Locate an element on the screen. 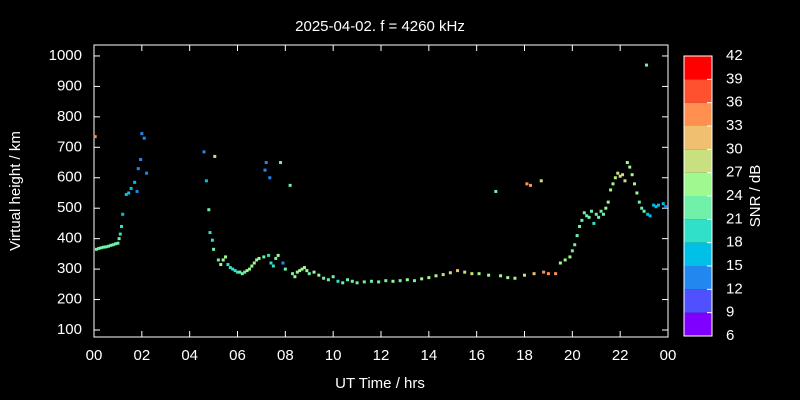 The image size is (800, 400). colorbar-tick-label: 36 is located at coordinates (734, 102).